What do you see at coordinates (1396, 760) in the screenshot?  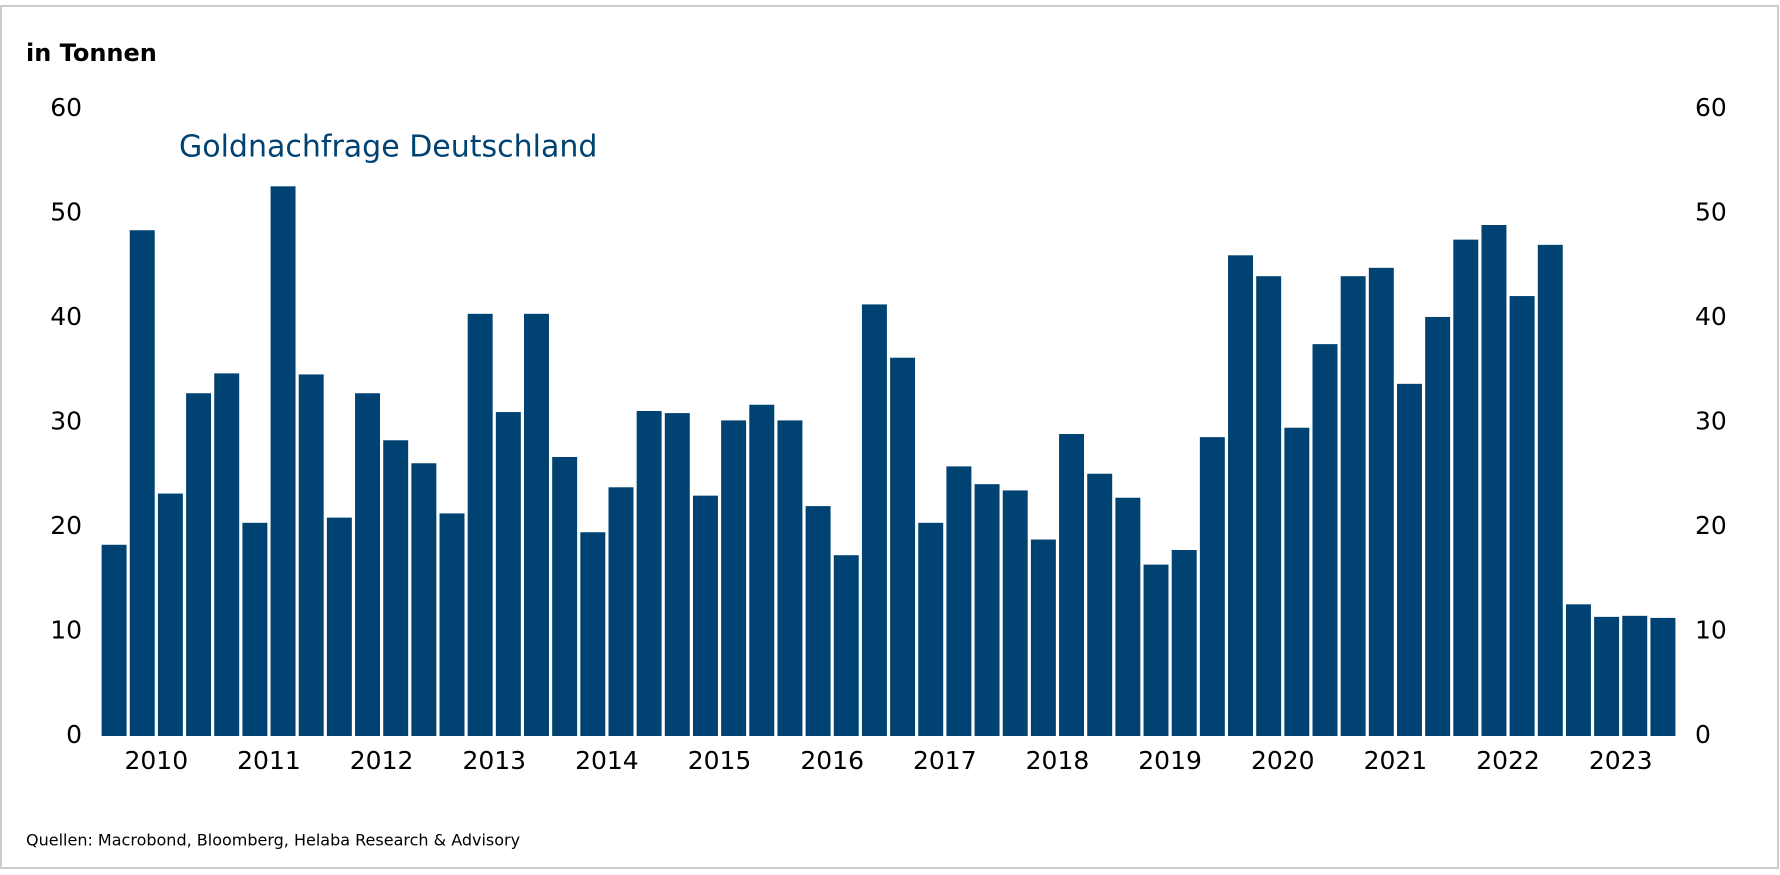 I see `x-tick-label: 2021` at bounding box center [1396, 760].